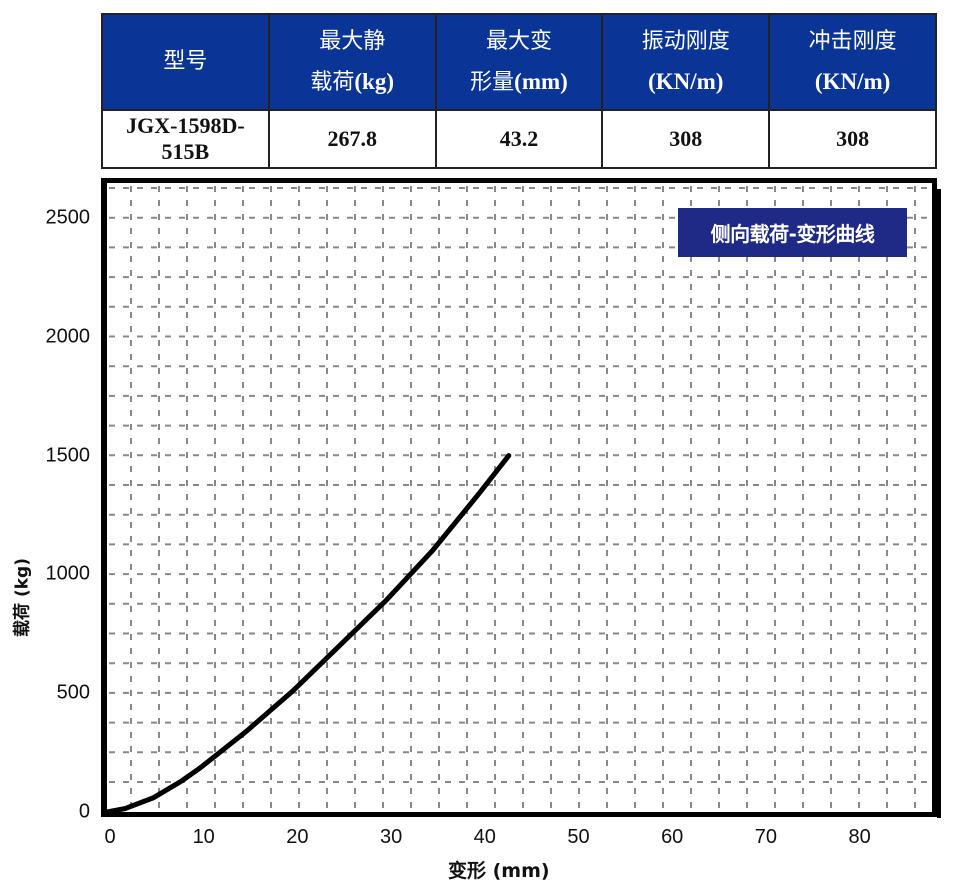 Image resolution: width=961 pixels, height=885 pixels. I want to click on header-impact-stiffness: 冲击刚度 (KN/m), so click(852, 62).